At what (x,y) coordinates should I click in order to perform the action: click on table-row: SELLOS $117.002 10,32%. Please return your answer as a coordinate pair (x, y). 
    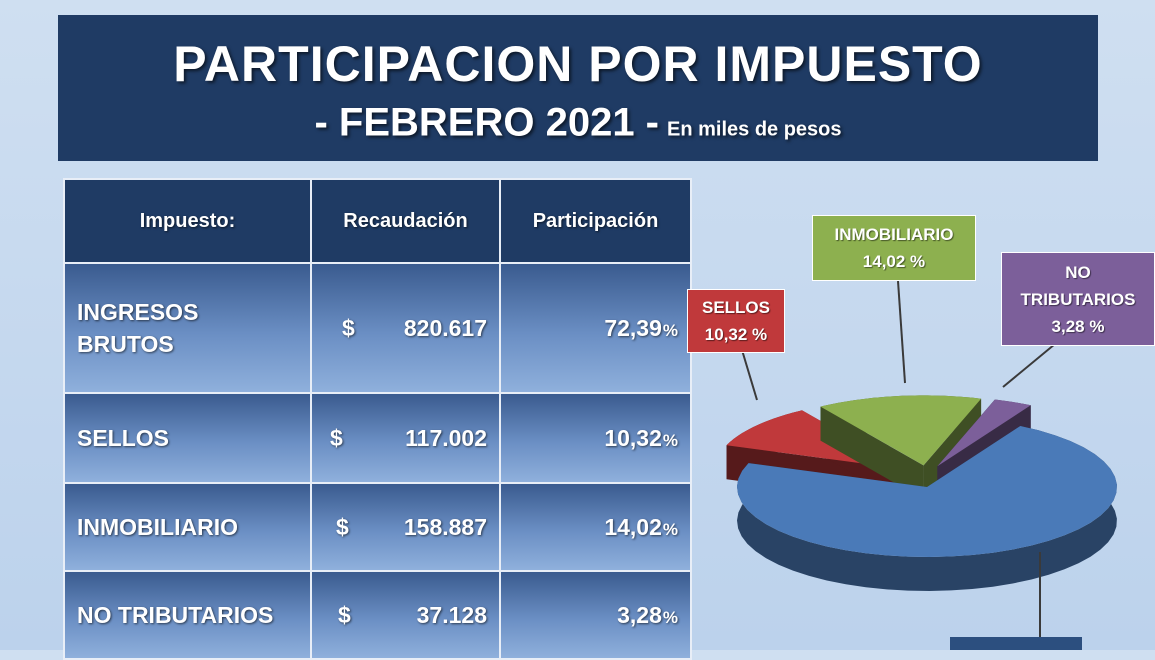
    Looking at the image, I should click on (377, 438).